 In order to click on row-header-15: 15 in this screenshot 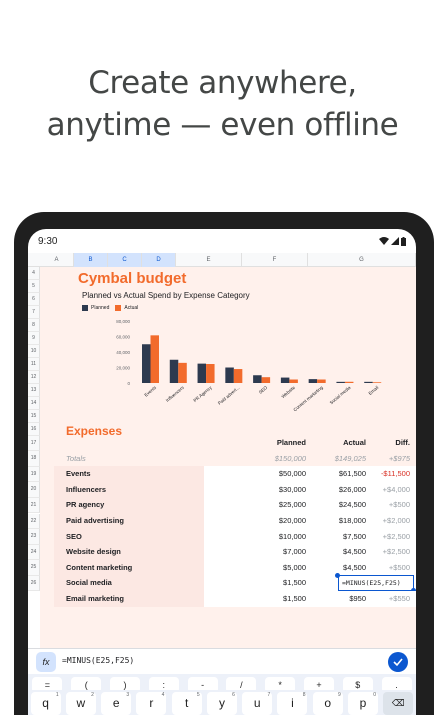, I will do `click(34, 416)`.